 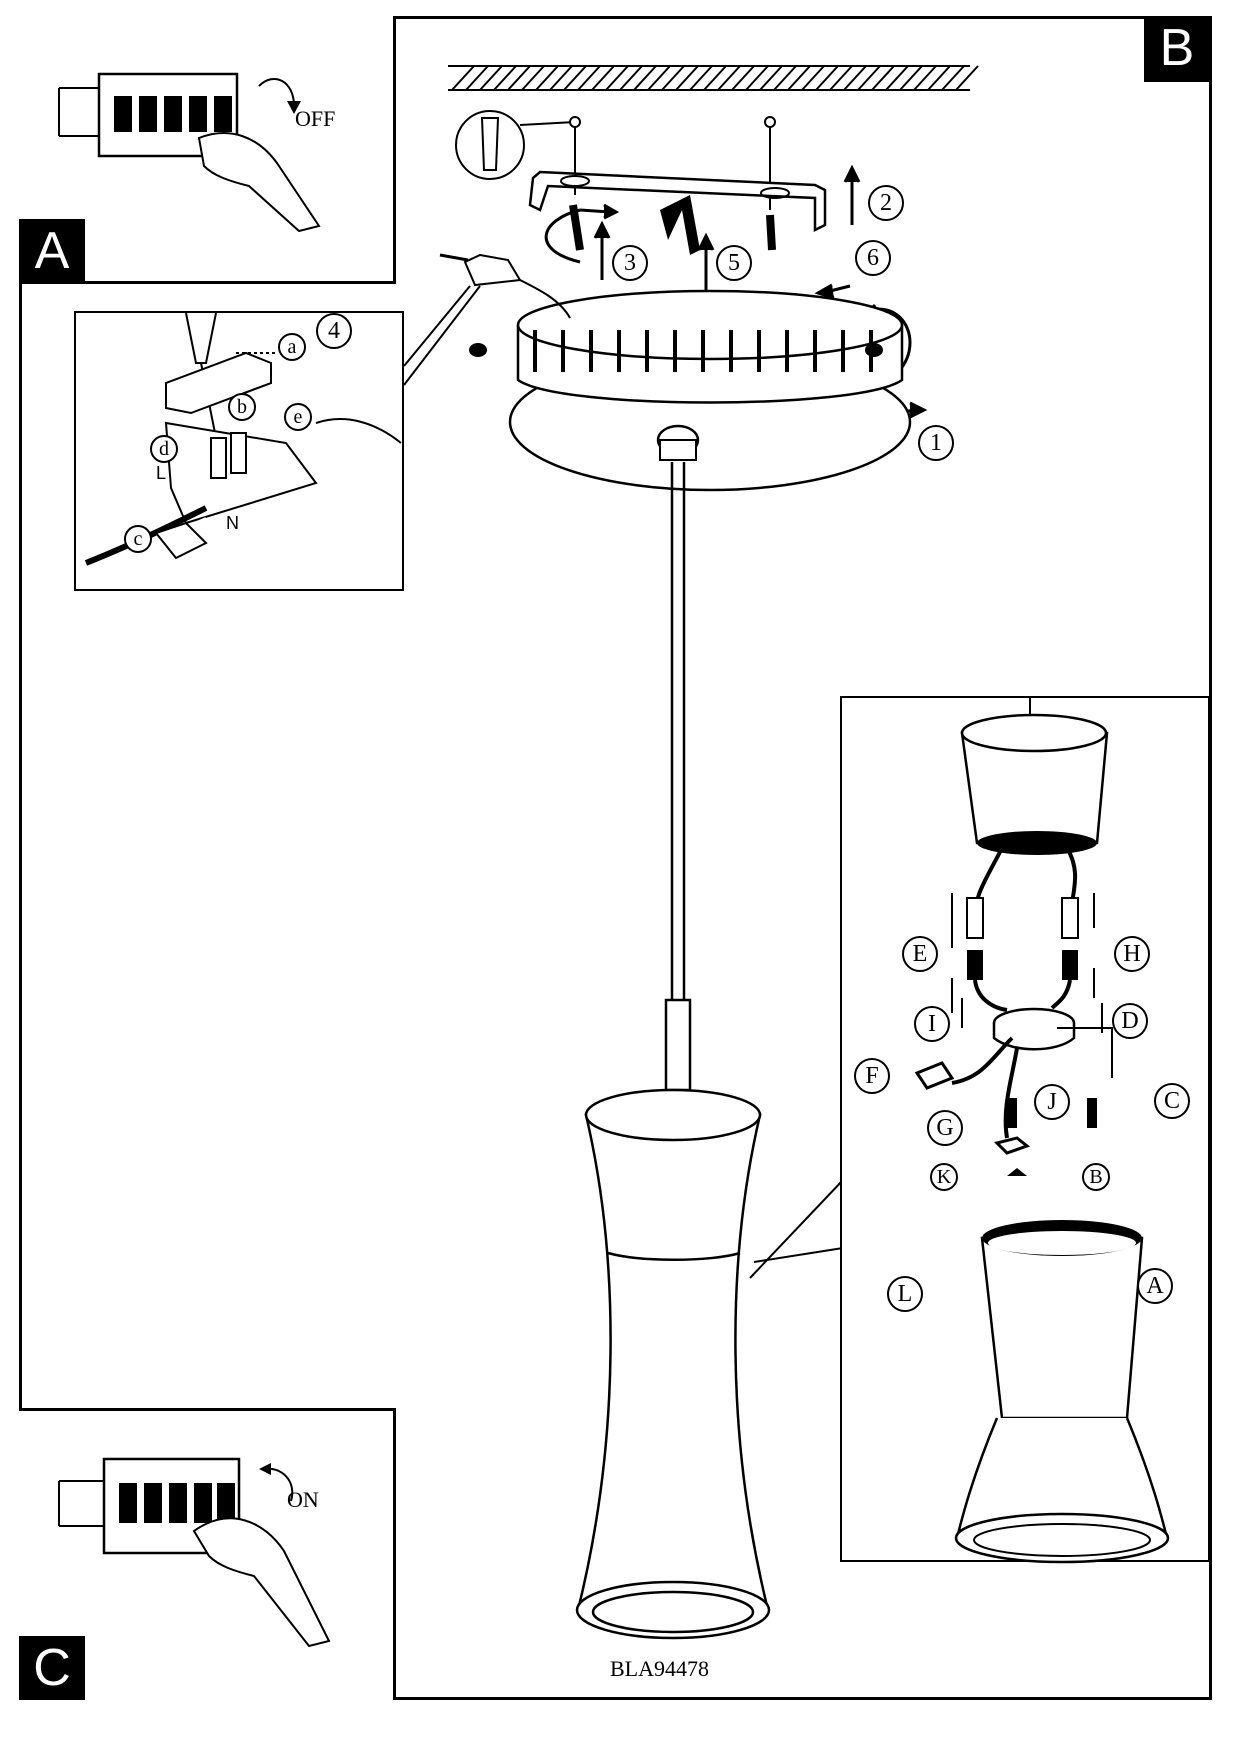 I want to click on model-code: BLA94478, so click(x=659, y=1668).